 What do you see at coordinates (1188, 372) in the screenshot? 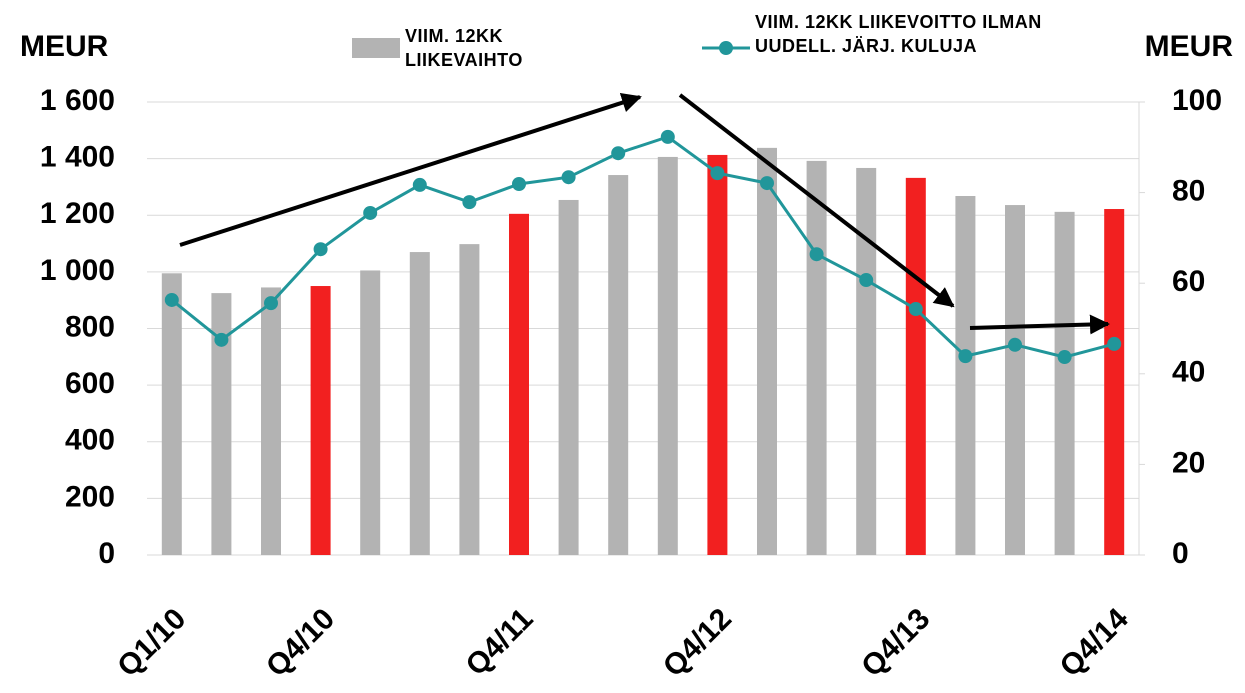
I see `y2-tick-label: 40` at bounding box center [1188, 372].